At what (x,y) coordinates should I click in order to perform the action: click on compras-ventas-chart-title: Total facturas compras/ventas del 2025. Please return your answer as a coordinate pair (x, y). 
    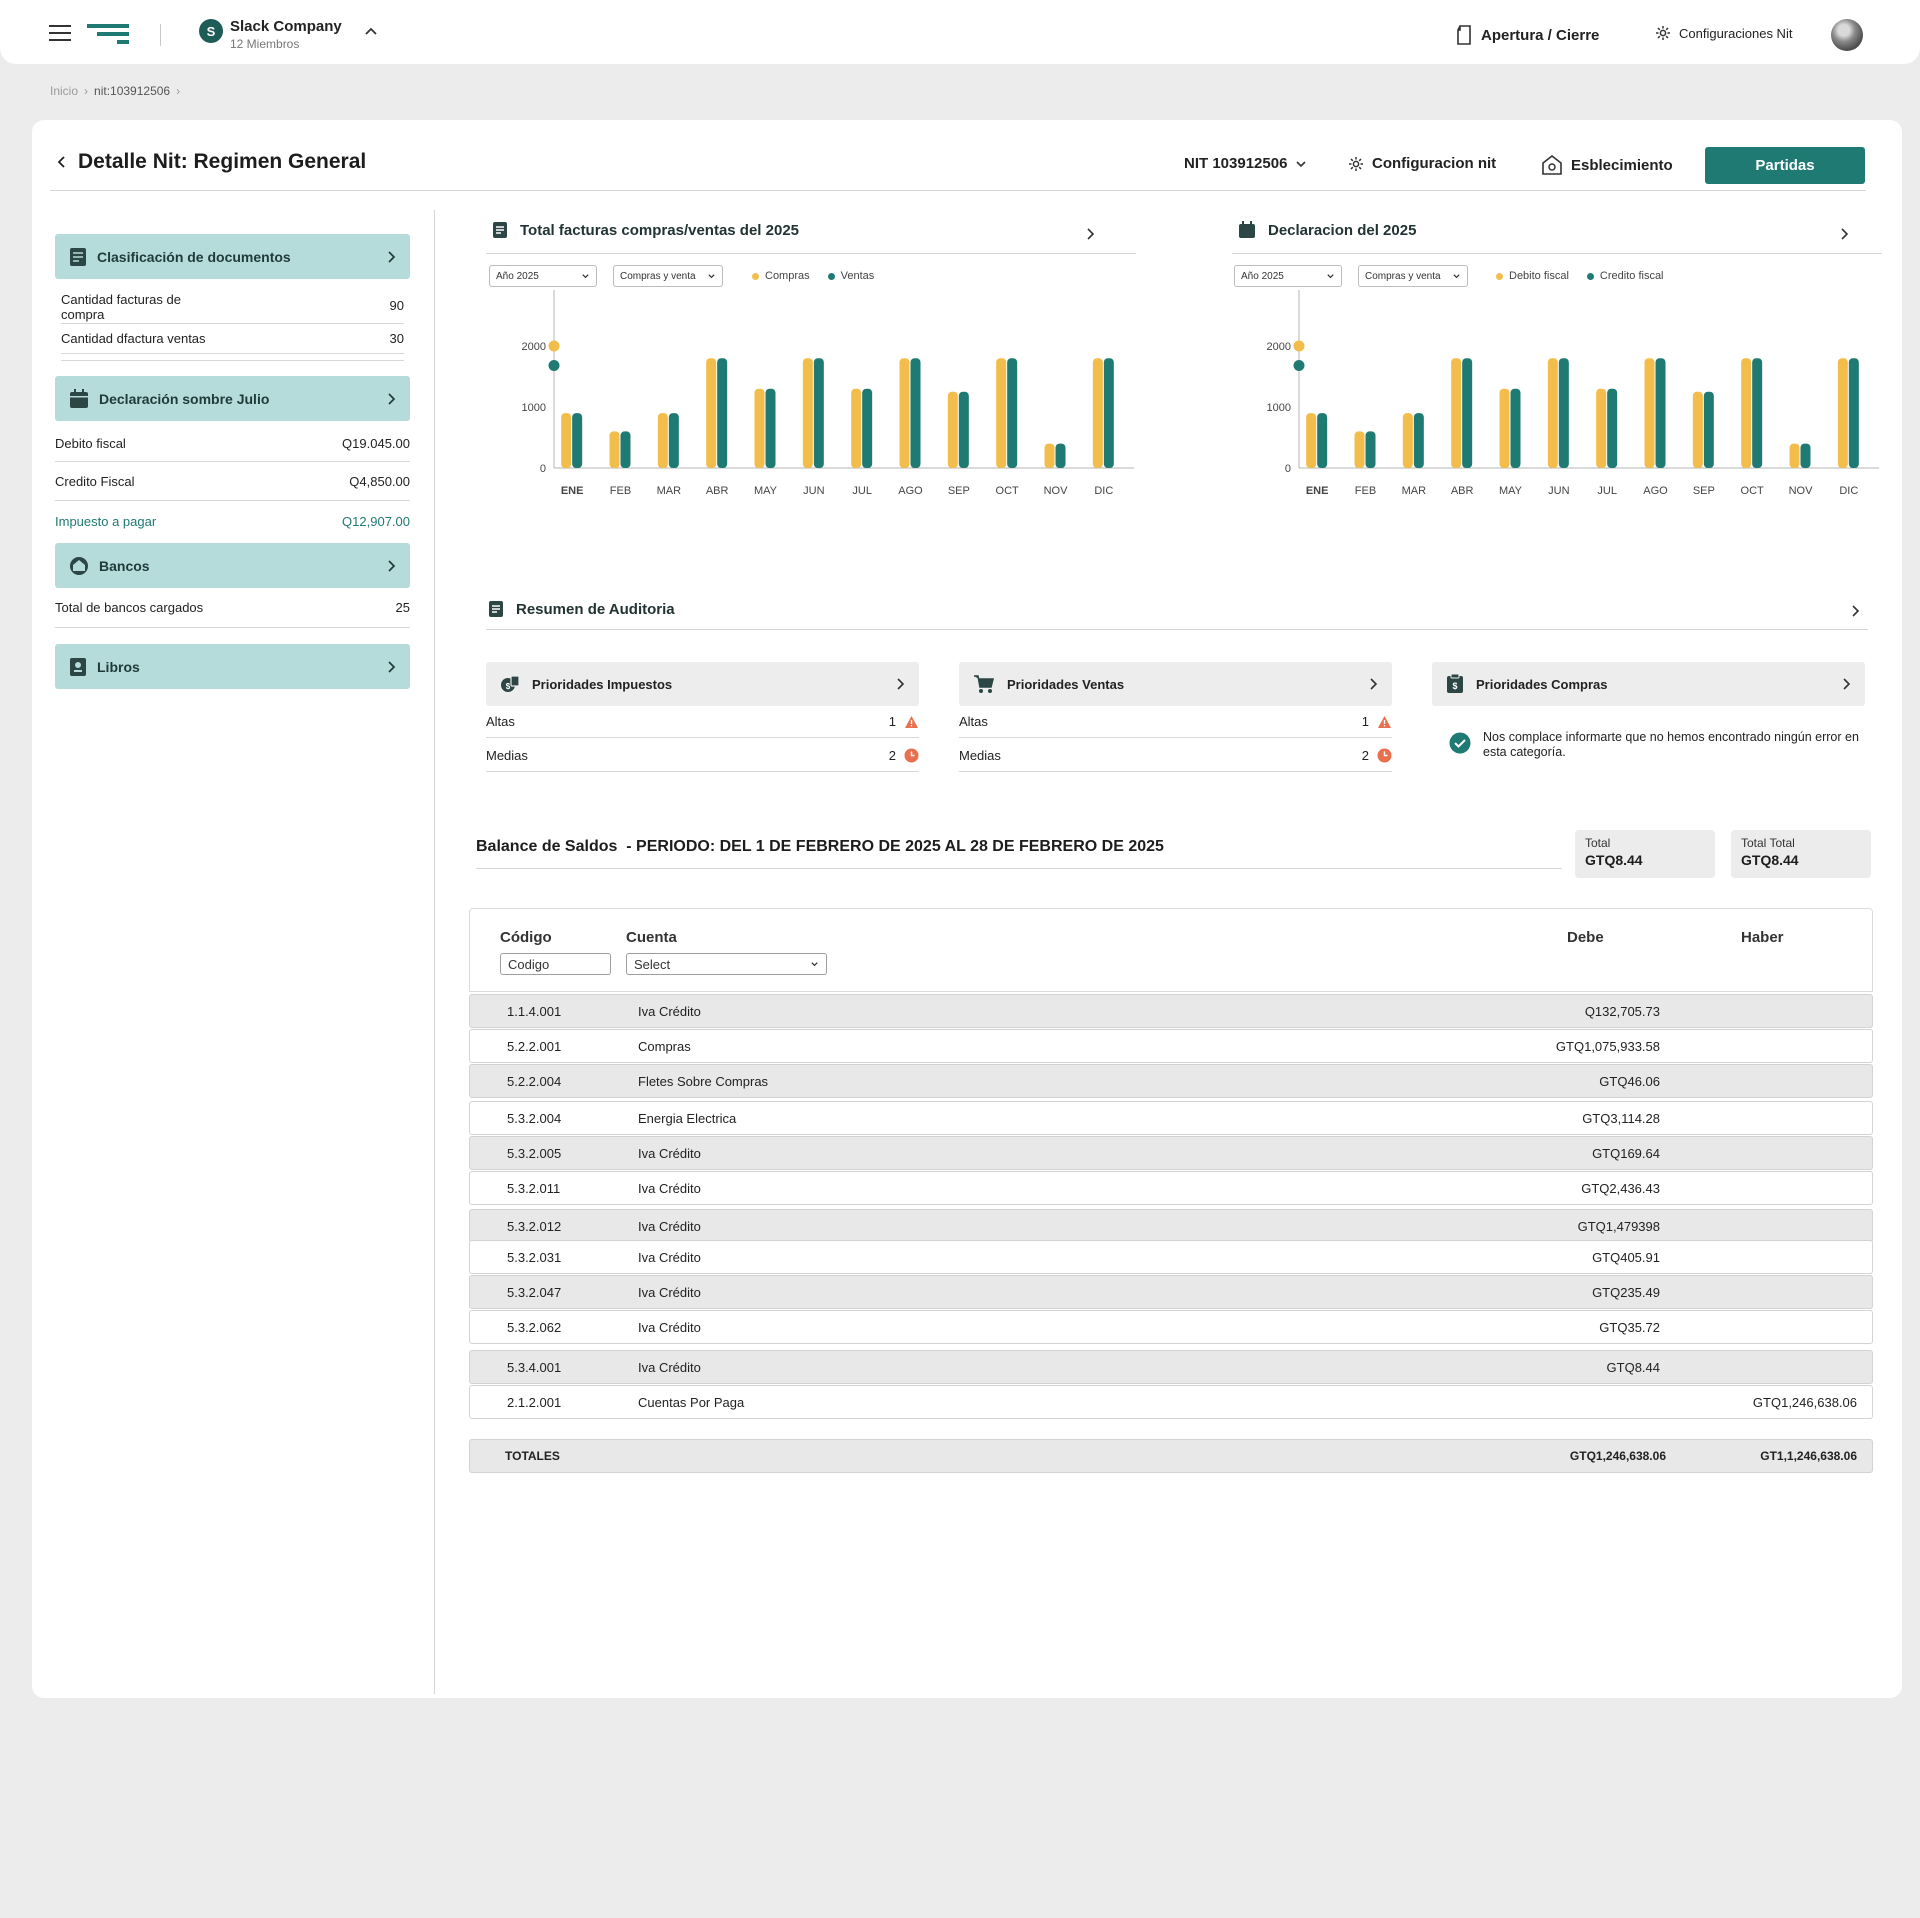
    Looking at the image, I should click on (645, 230).